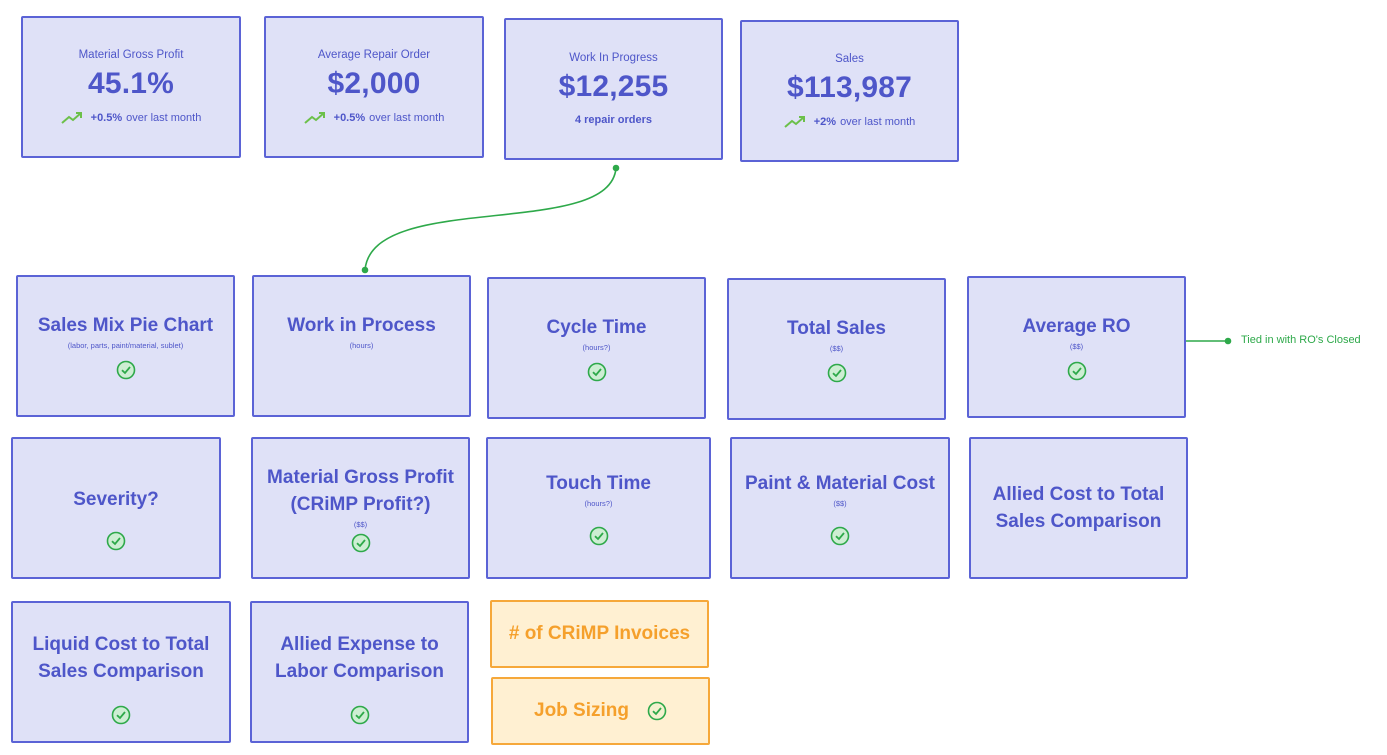  I want to click on pending-job-sizing: Job Sizing, so click(600, 711).